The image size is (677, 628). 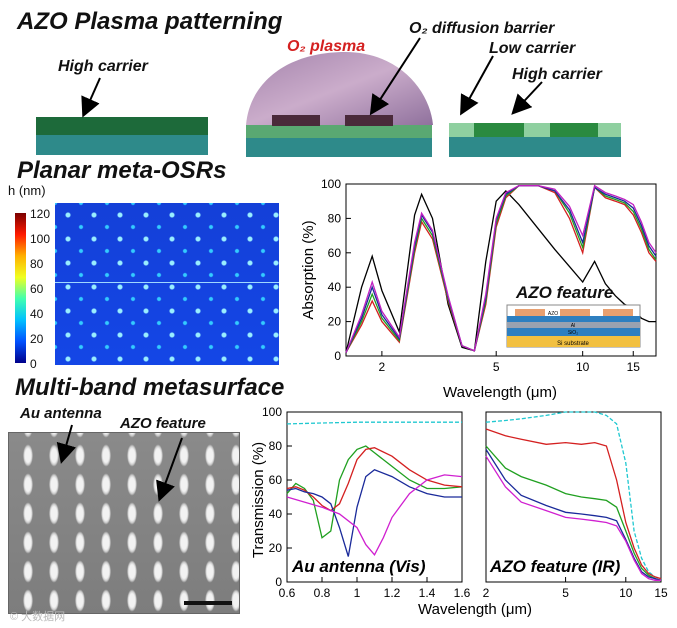 What do you see at coordinates (208, 603) in the screenshot?
I see `sem-scale-bar` at bounding box center [208, 603].